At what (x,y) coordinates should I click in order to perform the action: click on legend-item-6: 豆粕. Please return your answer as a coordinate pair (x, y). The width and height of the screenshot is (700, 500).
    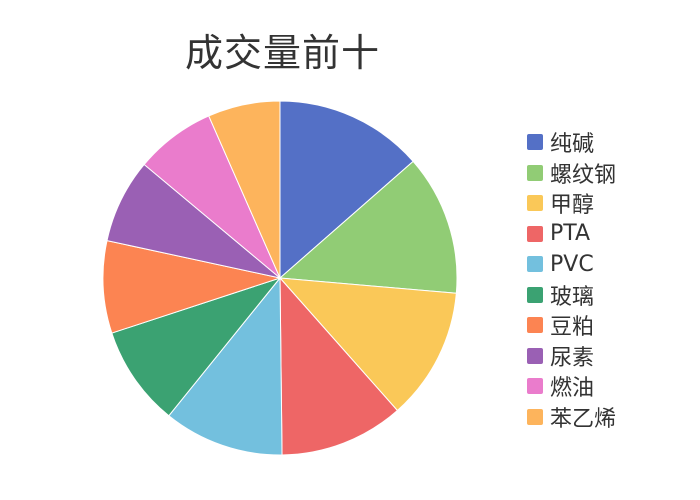
    Looking at the image, I should click on (571, 325).